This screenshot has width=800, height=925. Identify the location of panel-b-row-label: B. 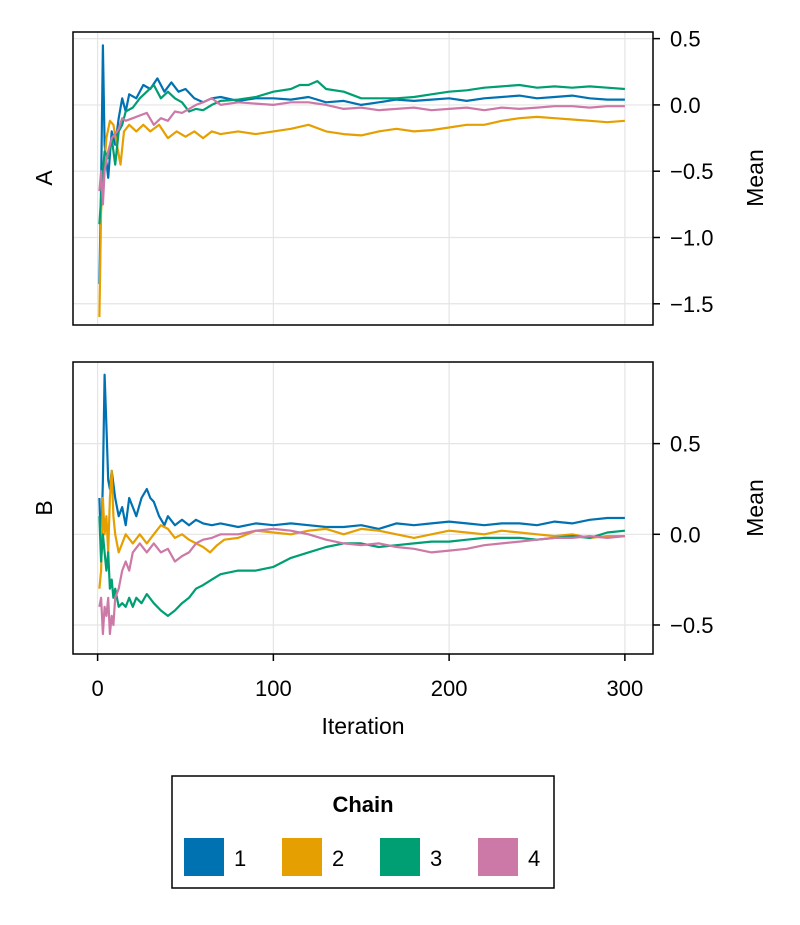
(44, 507).